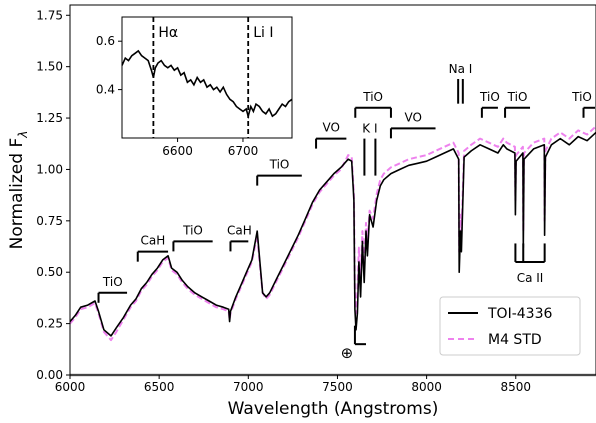 The height and width of the screenshot is (423, 596). I want to click on inset-y-tick-label: 0.4, so click(105, 90).